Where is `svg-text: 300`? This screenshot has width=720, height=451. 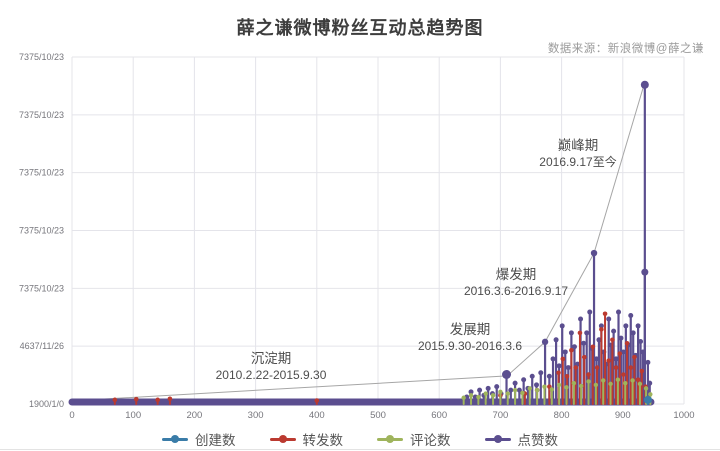
svg-text: 300 is located at coordinates (256, 415).